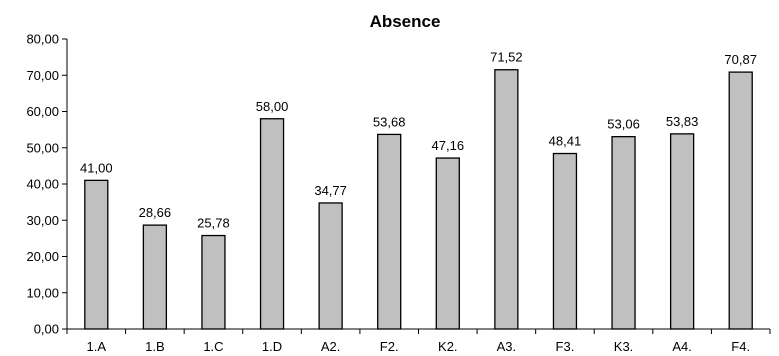 The width and height of the screenshot is (779, 356). I want to click on y-tick-label: 30,00, so click(42, 220).